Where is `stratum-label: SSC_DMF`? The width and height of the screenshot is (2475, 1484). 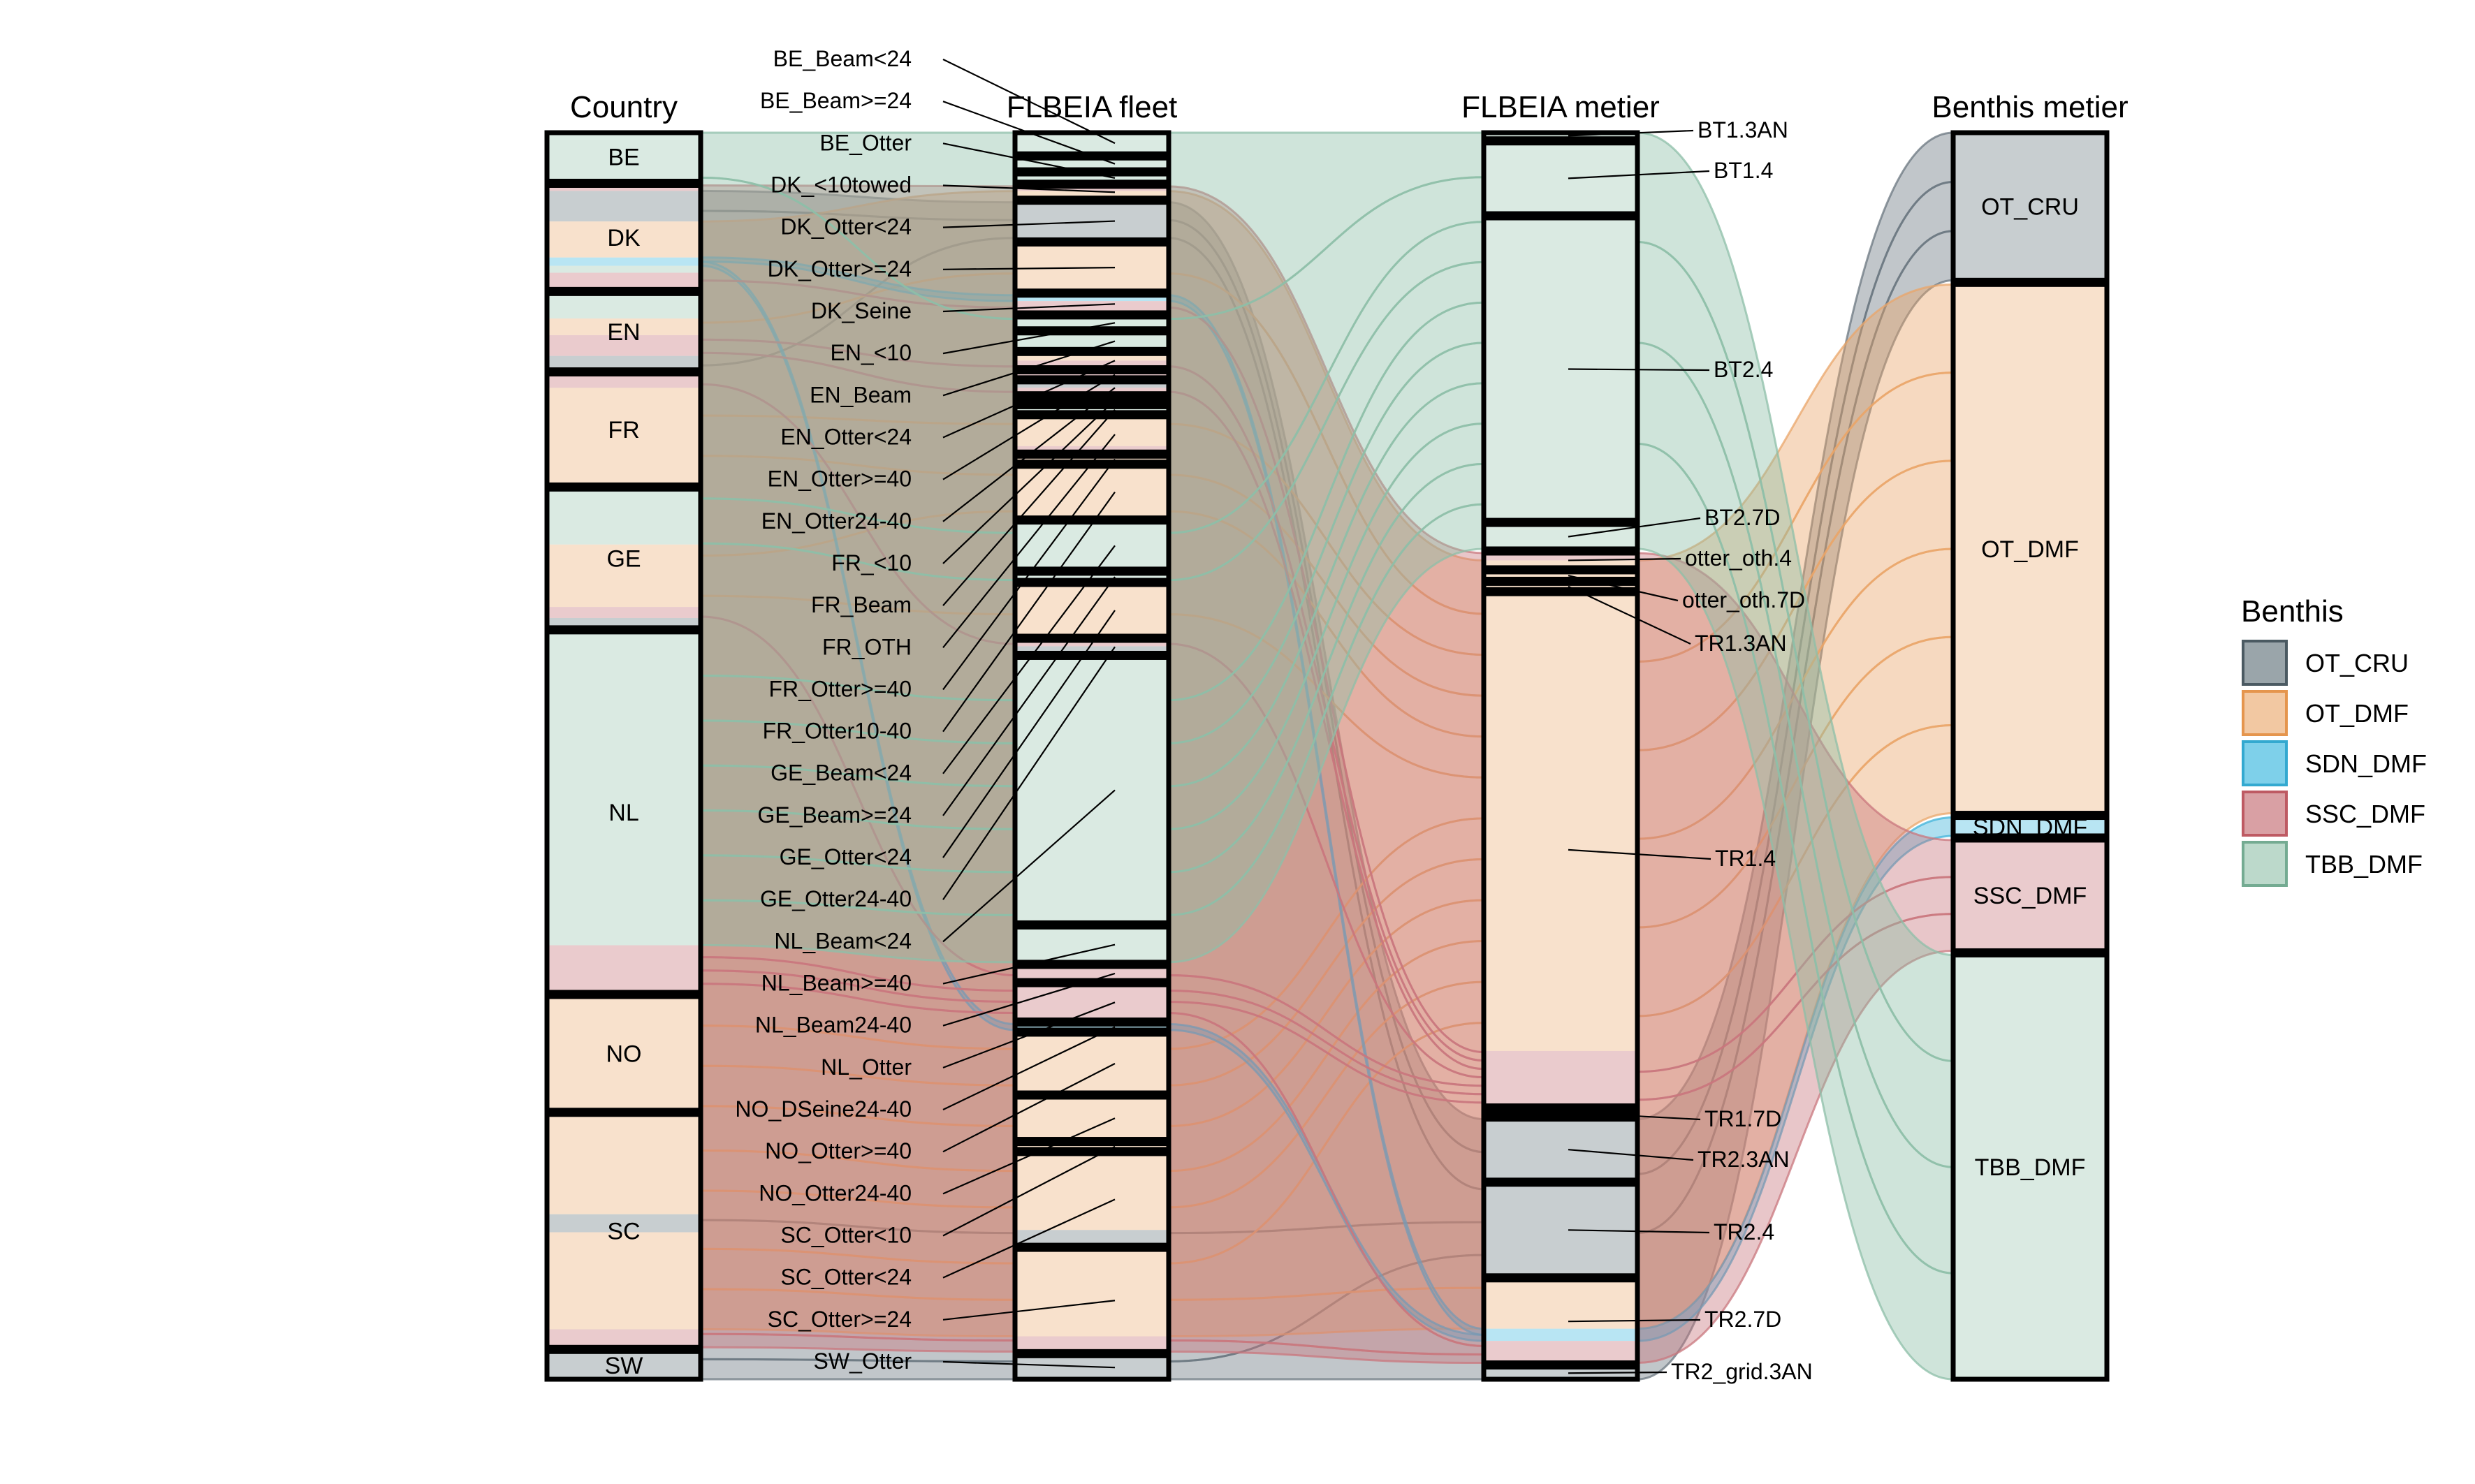 stratum-label: SSC_DMF is located at coordinates (2030, 896).